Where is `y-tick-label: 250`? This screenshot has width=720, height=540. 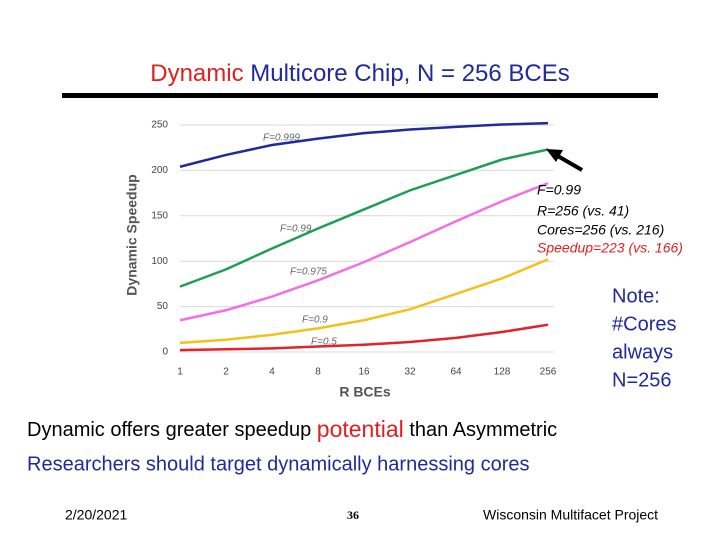 y-tick-label: 250 is located at coordinates (159, 125).